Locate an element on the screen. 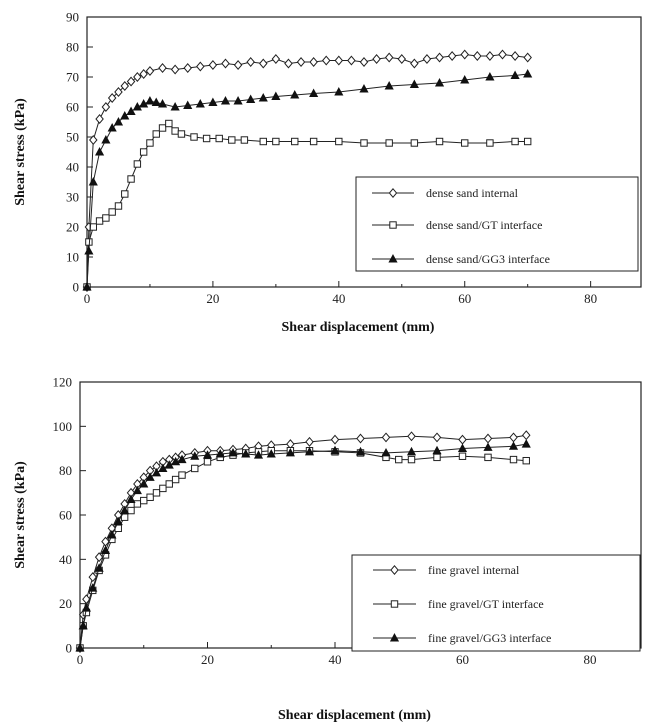 This screenshot has height=725, width=659. y-tick-label: 60 is located at coordinates (65, 515).